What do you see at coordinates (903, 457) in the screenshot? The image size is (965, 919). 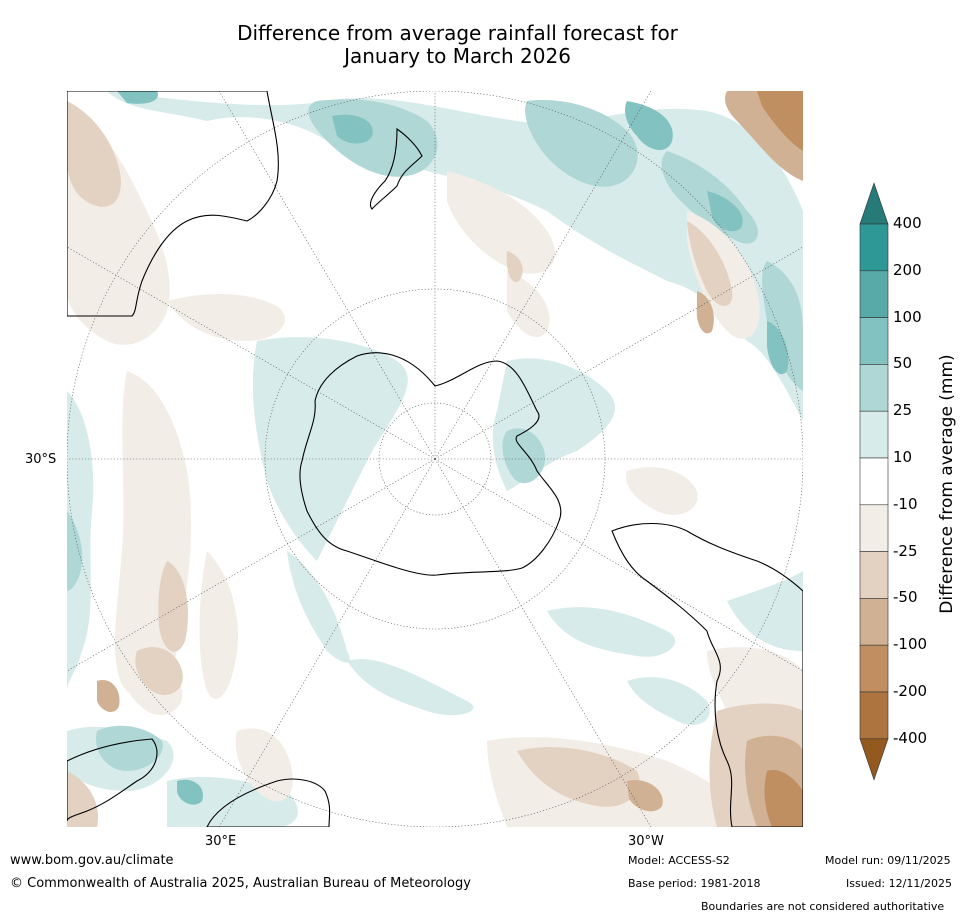 I see `colorbar-tick-label: 10` at bounding box center [903, 457].